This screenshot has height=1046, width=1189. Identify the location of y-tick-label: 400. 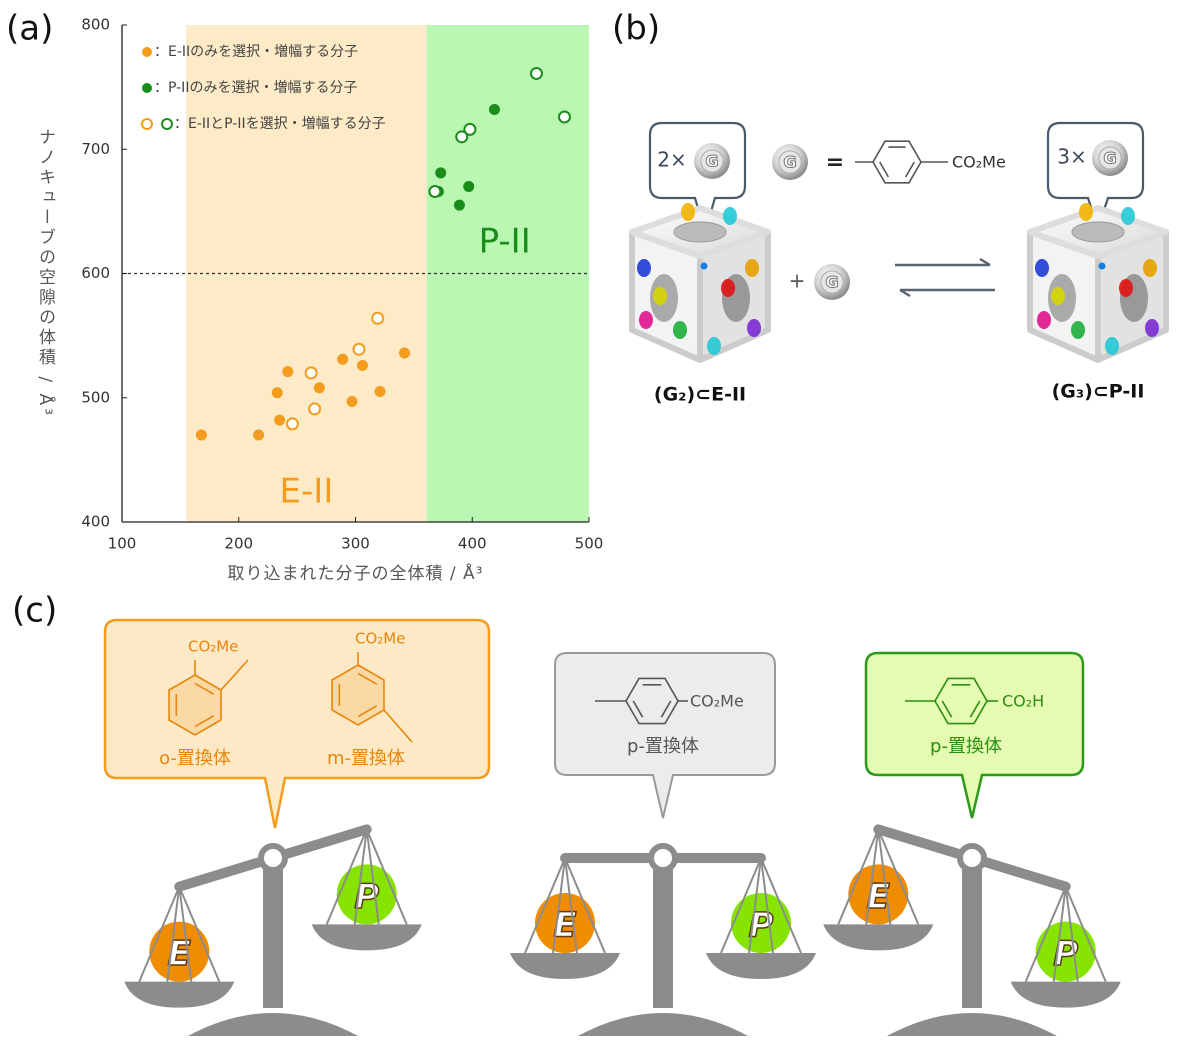
(95, 522).